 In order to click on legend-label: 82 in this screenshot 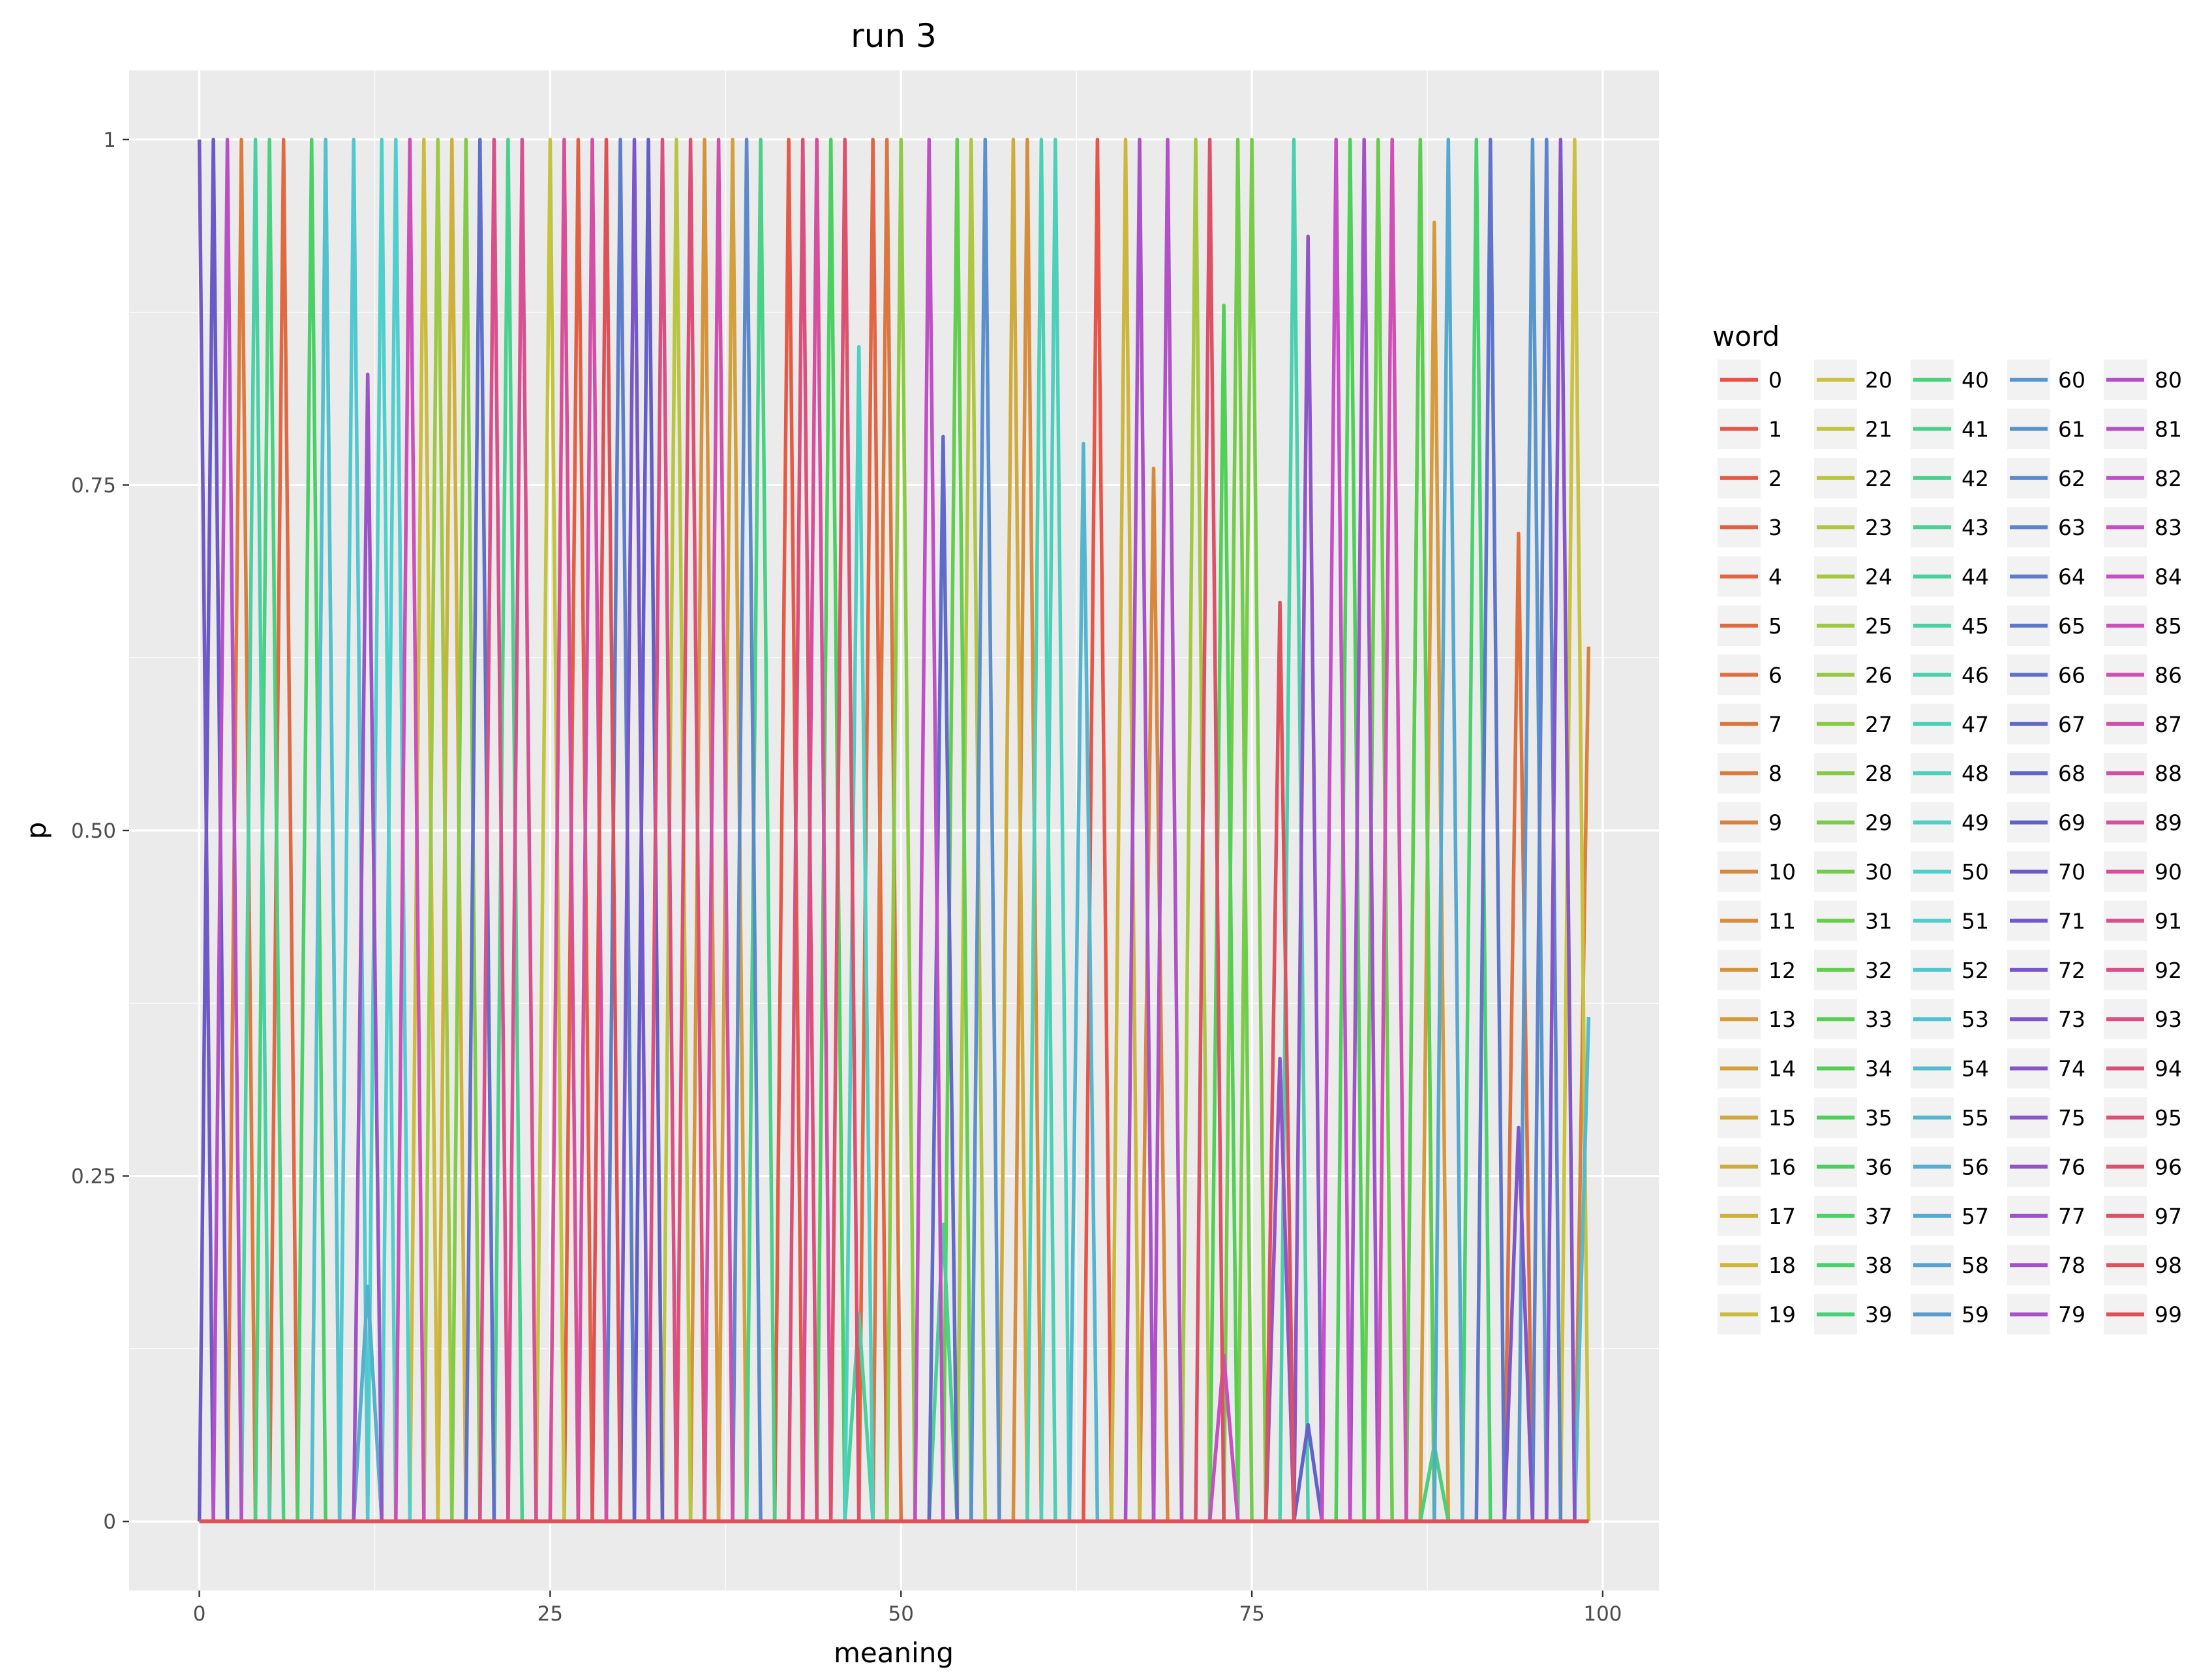, I will do `click(2168, 478)`.